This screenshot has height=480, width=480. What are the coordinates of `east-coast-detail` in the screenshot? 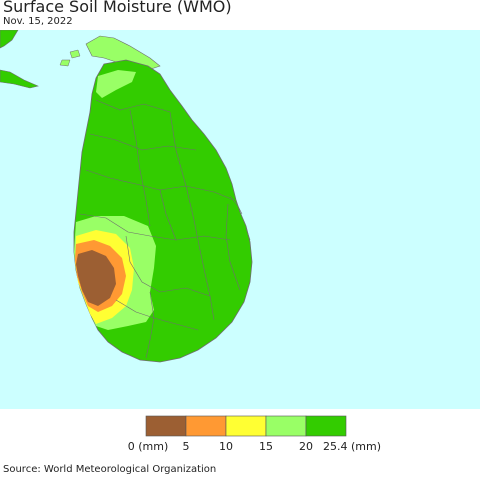 It's located at (240, 218).